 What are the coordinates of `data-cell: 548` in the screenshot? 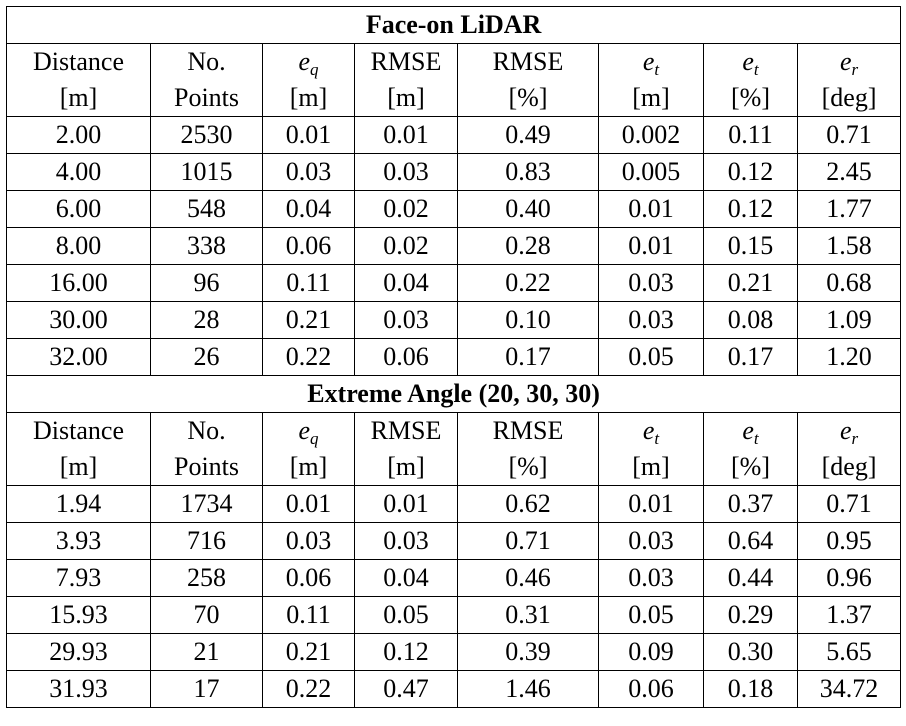 It's located at (206, 209).